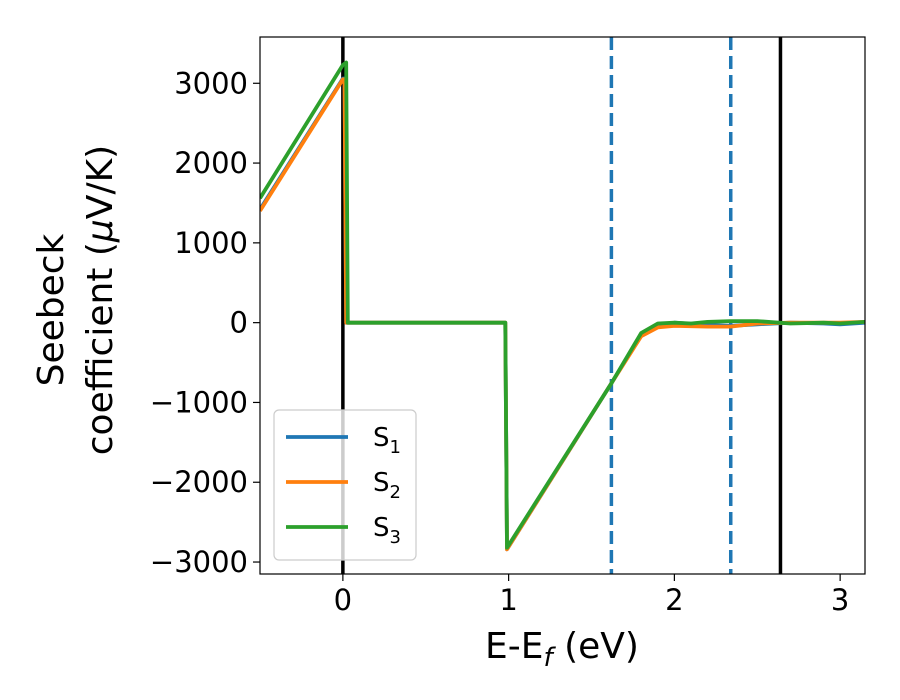 This screenshot has width=900, height=700. Describe the element at coordinates (387, 485) in the screenshot. I see `legend-label-s2: S2` at that location.